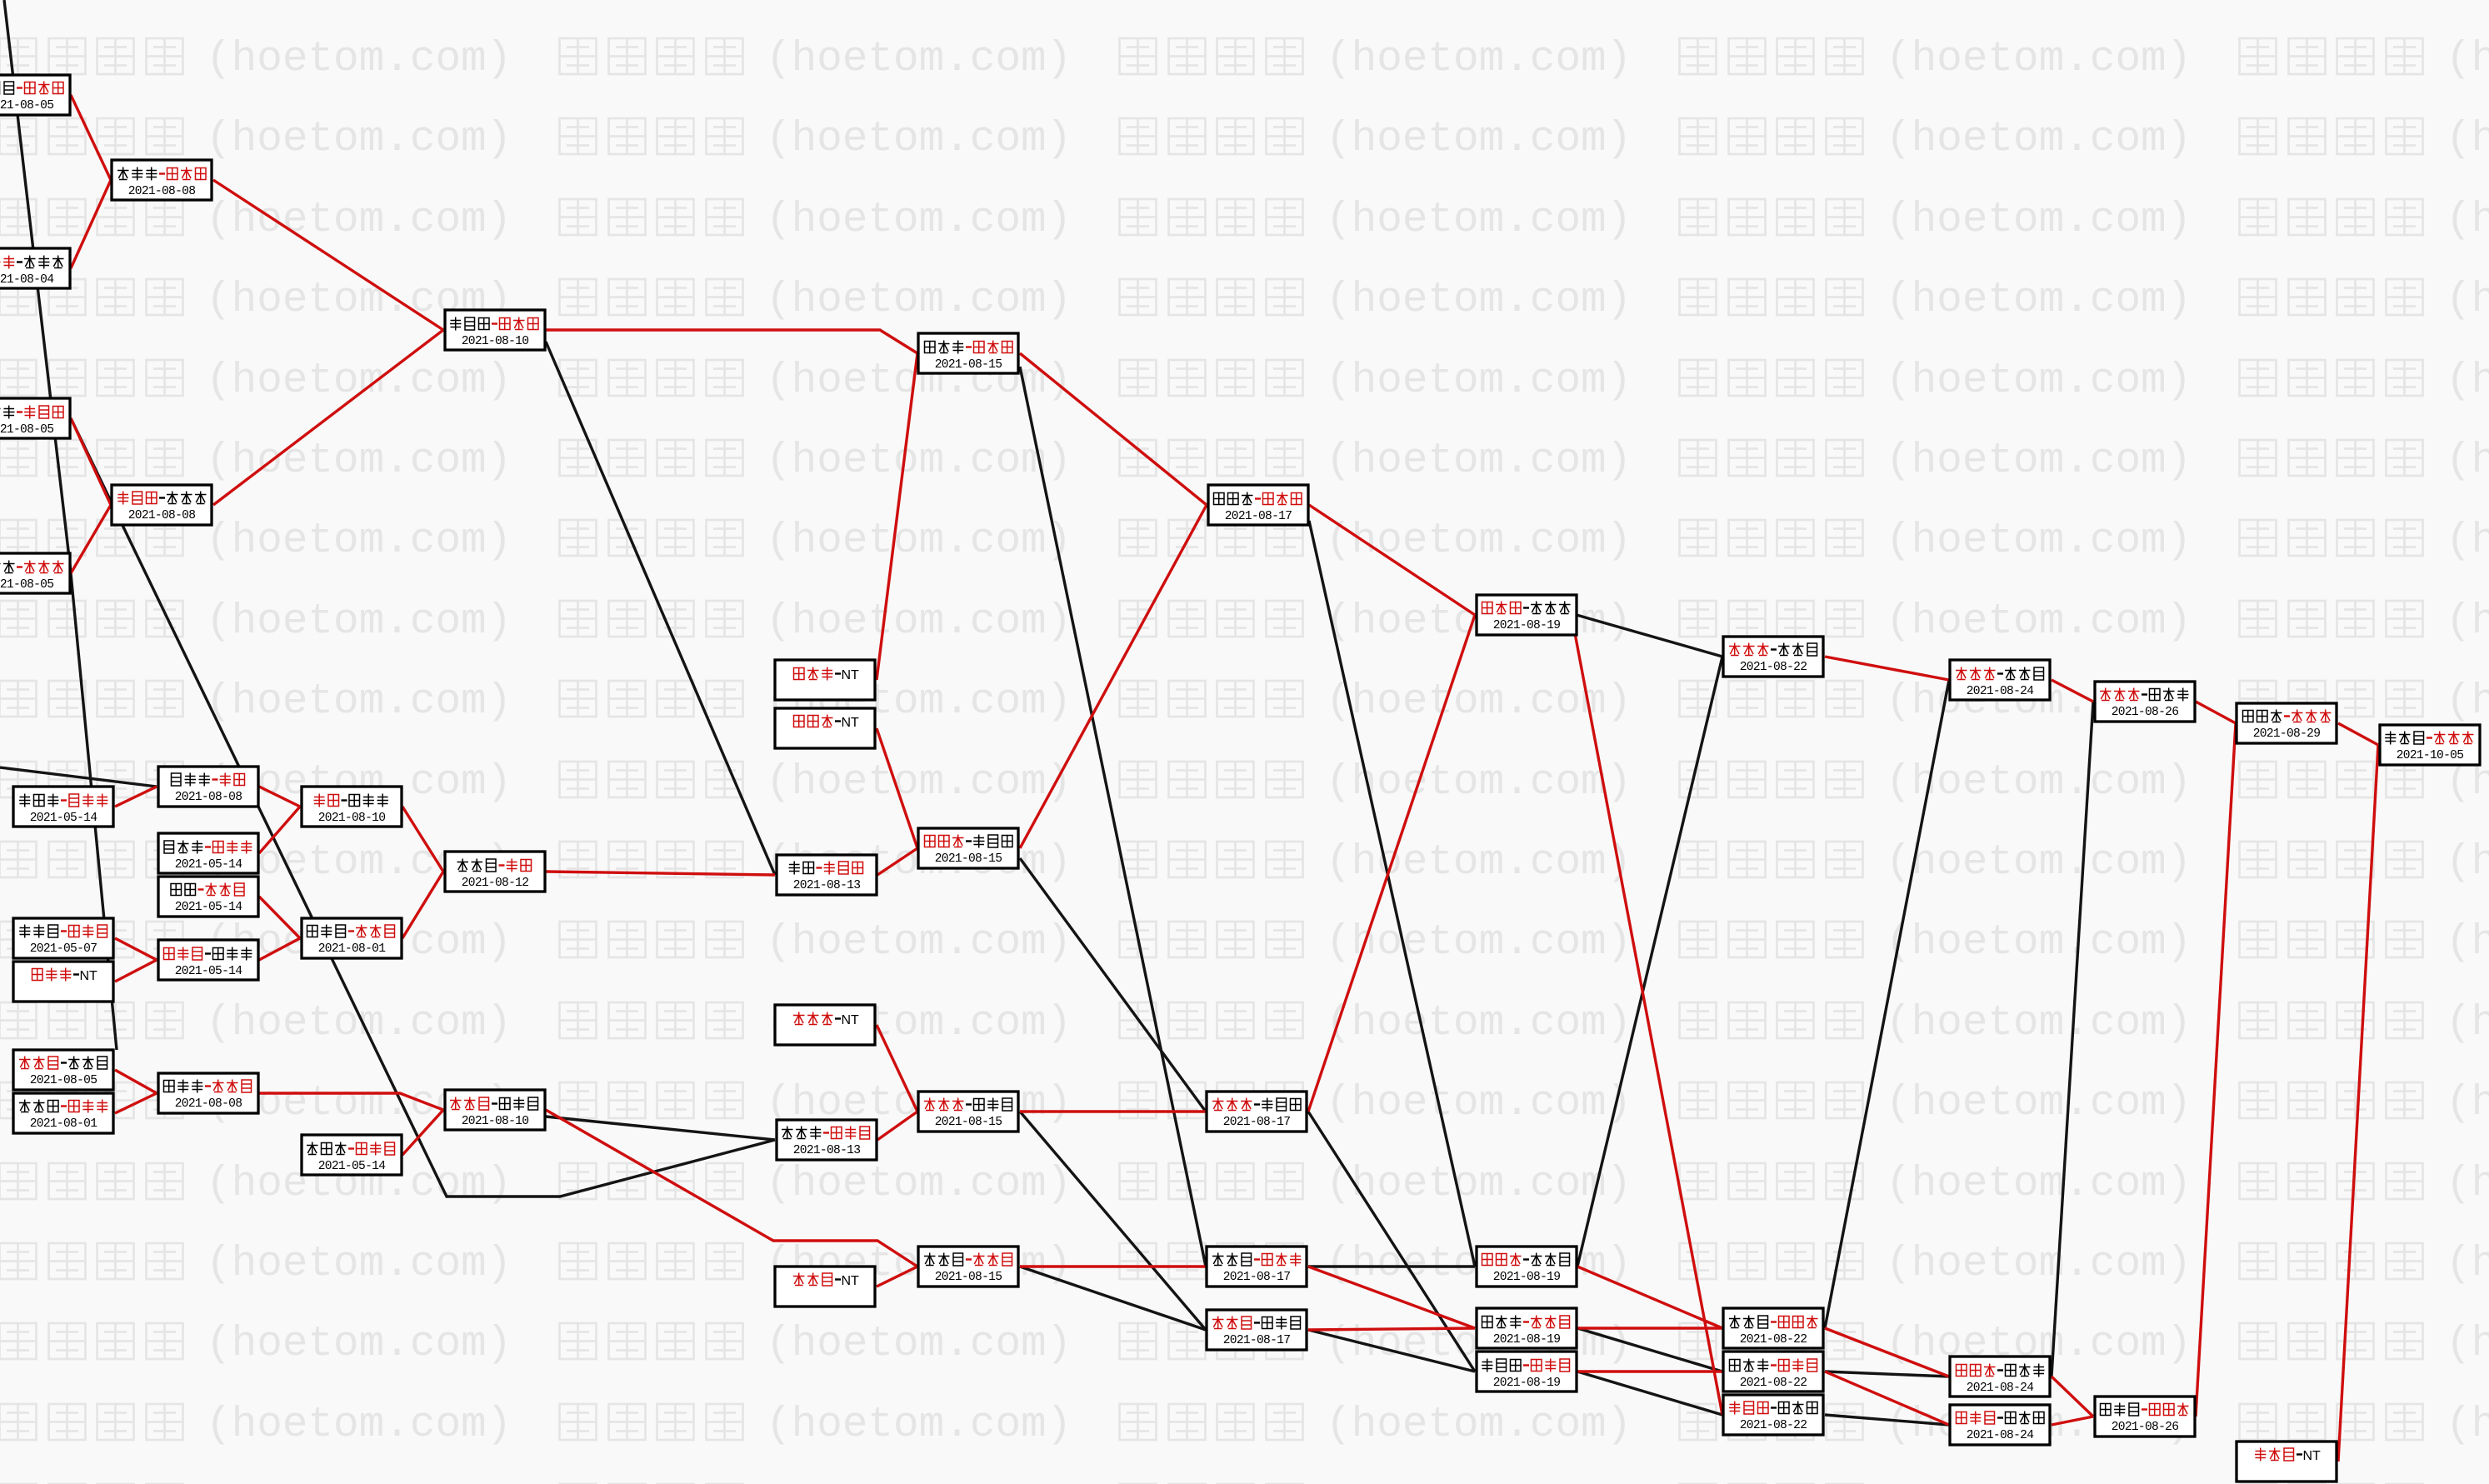 This screenshot has width=2489, height=1484. Describe the element at coordinates (2430, 755) in the screenshot. I see `svg-text: 2021-10-05` at that location.